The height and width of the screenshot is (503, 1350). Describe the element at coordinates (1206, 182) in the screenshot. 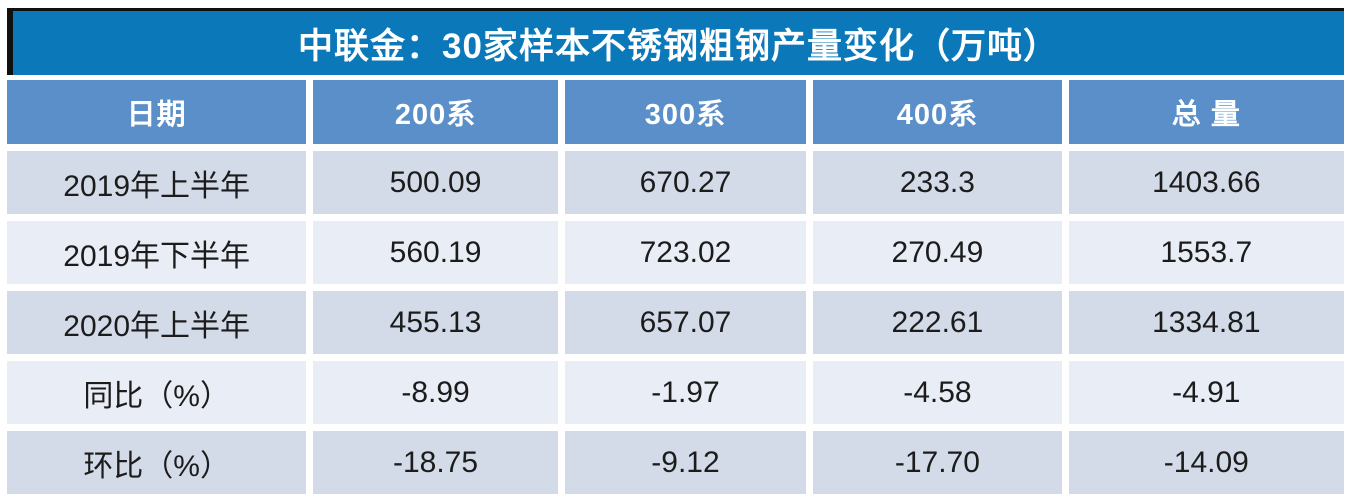

I see `cell-value: 1403.66` at that location.